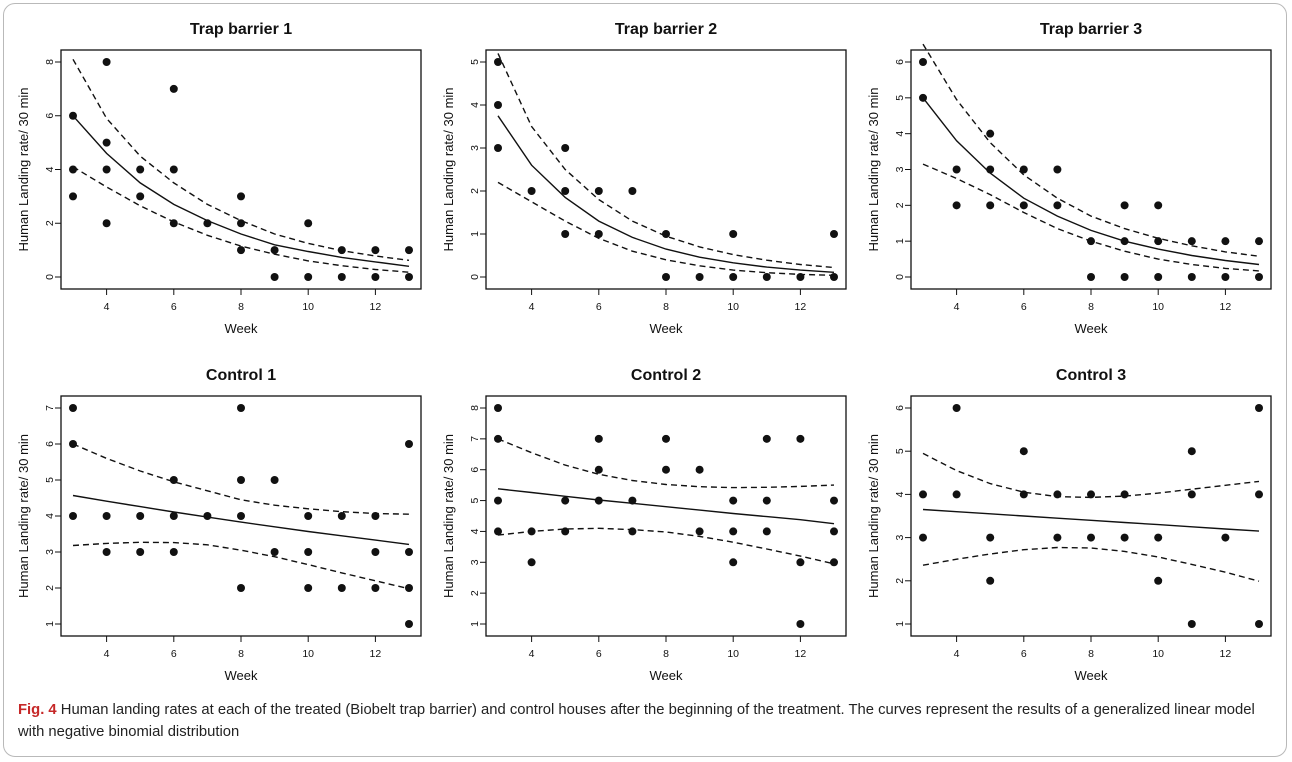  Describe the element at coordinates (1024, 307) in the screenshot. I see `x-tick-label: 6` at that location.